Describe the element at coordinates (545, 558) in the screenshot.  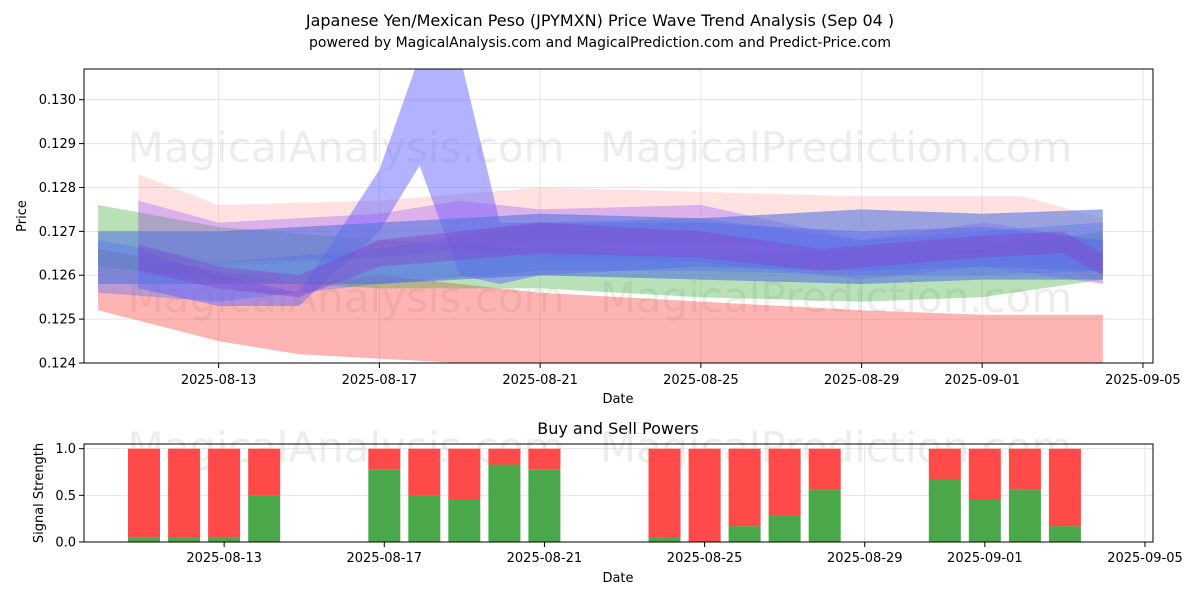
I see `signal-x-tick-label: 2025-08-21` at that location.